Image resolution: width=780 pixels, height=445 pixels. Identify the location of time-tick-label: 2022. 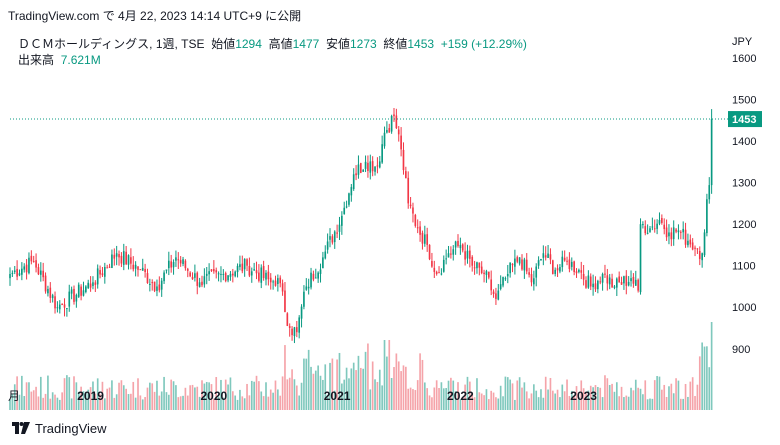
(460, 396).